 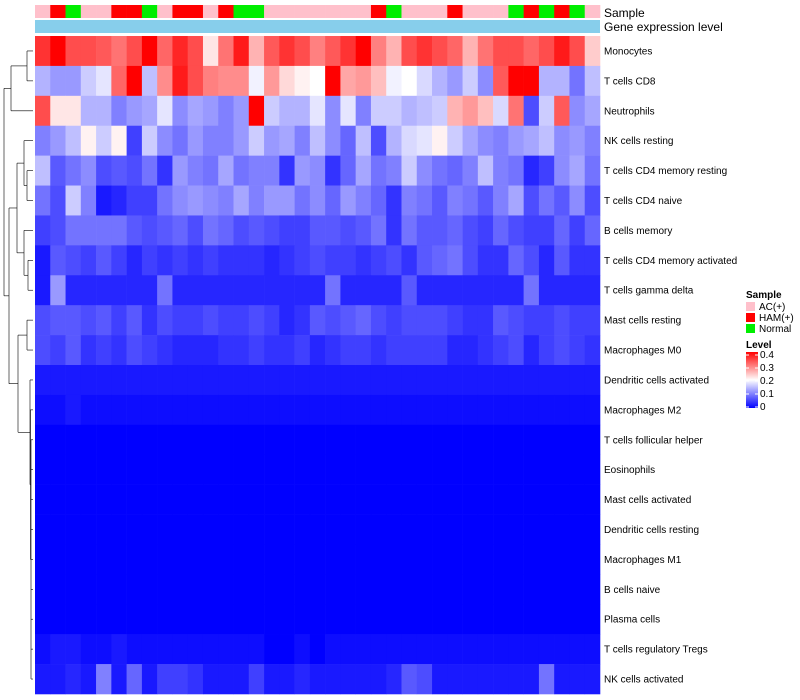 I want to click on legend-sample-title: Sample, so click(x=764, y=295).